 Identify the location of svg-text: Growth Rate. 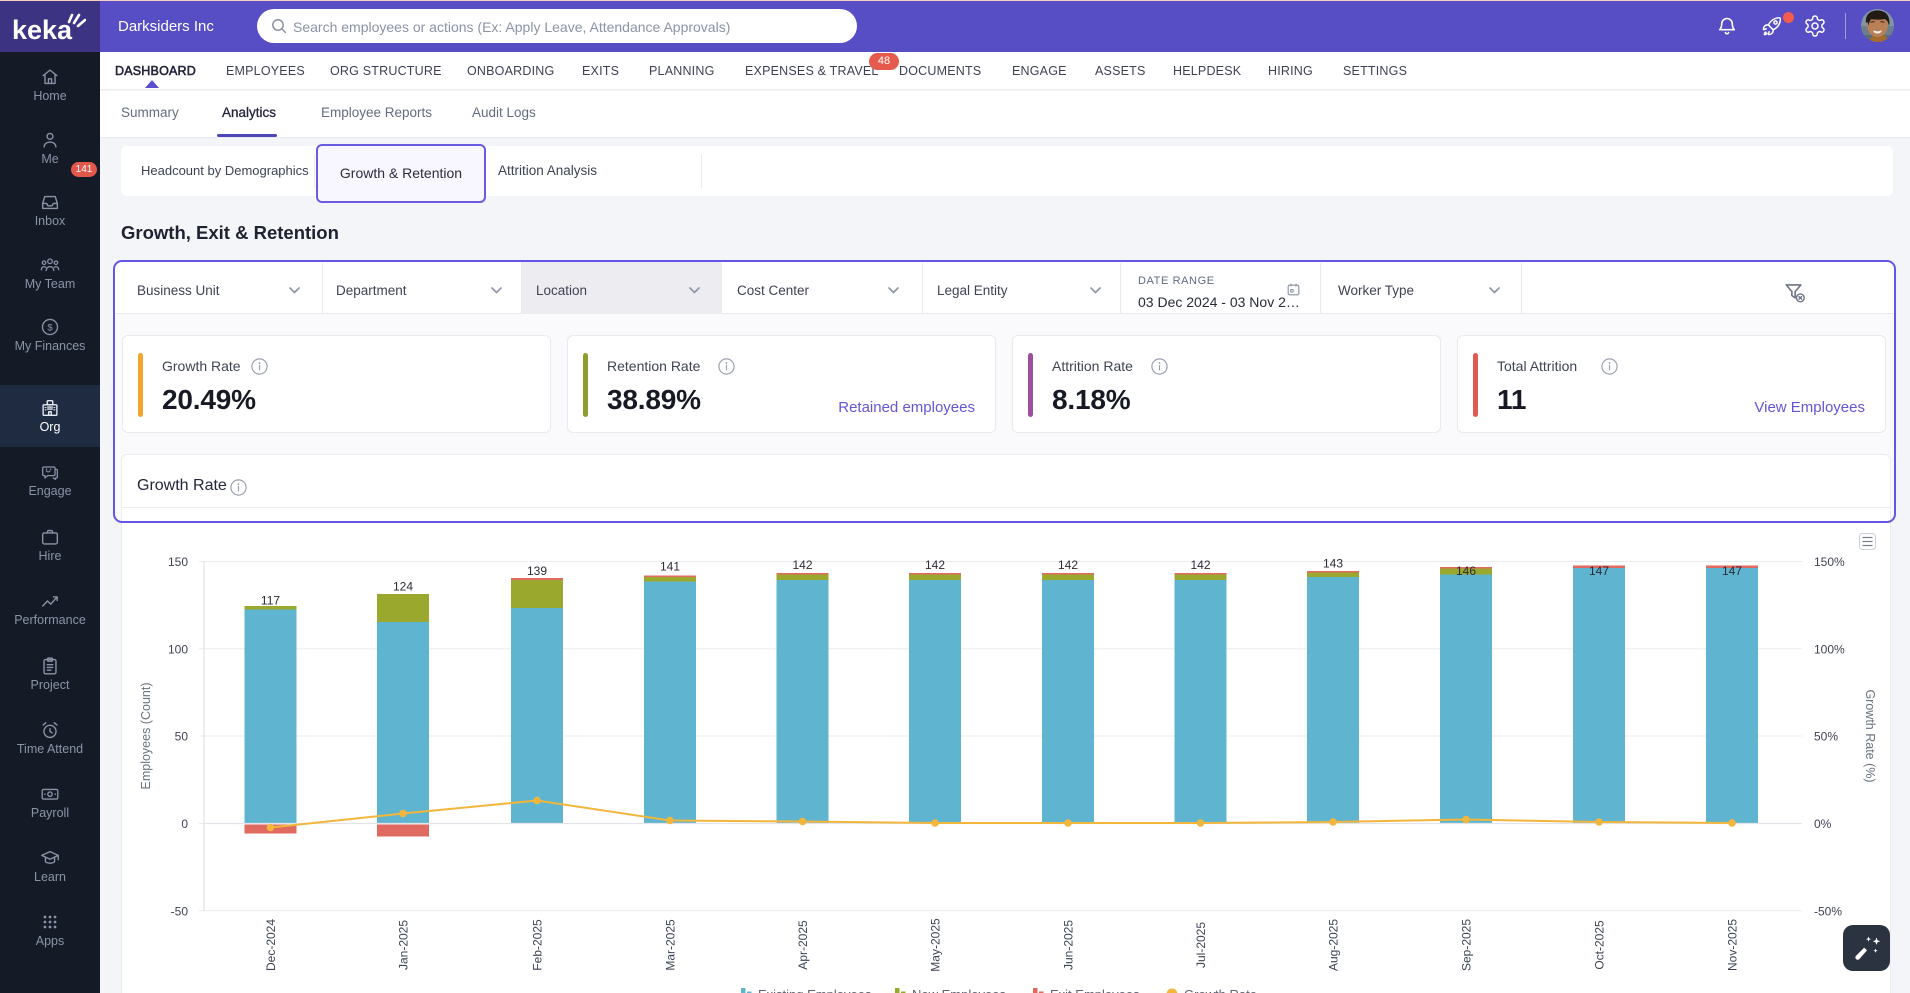
(1220, 990).